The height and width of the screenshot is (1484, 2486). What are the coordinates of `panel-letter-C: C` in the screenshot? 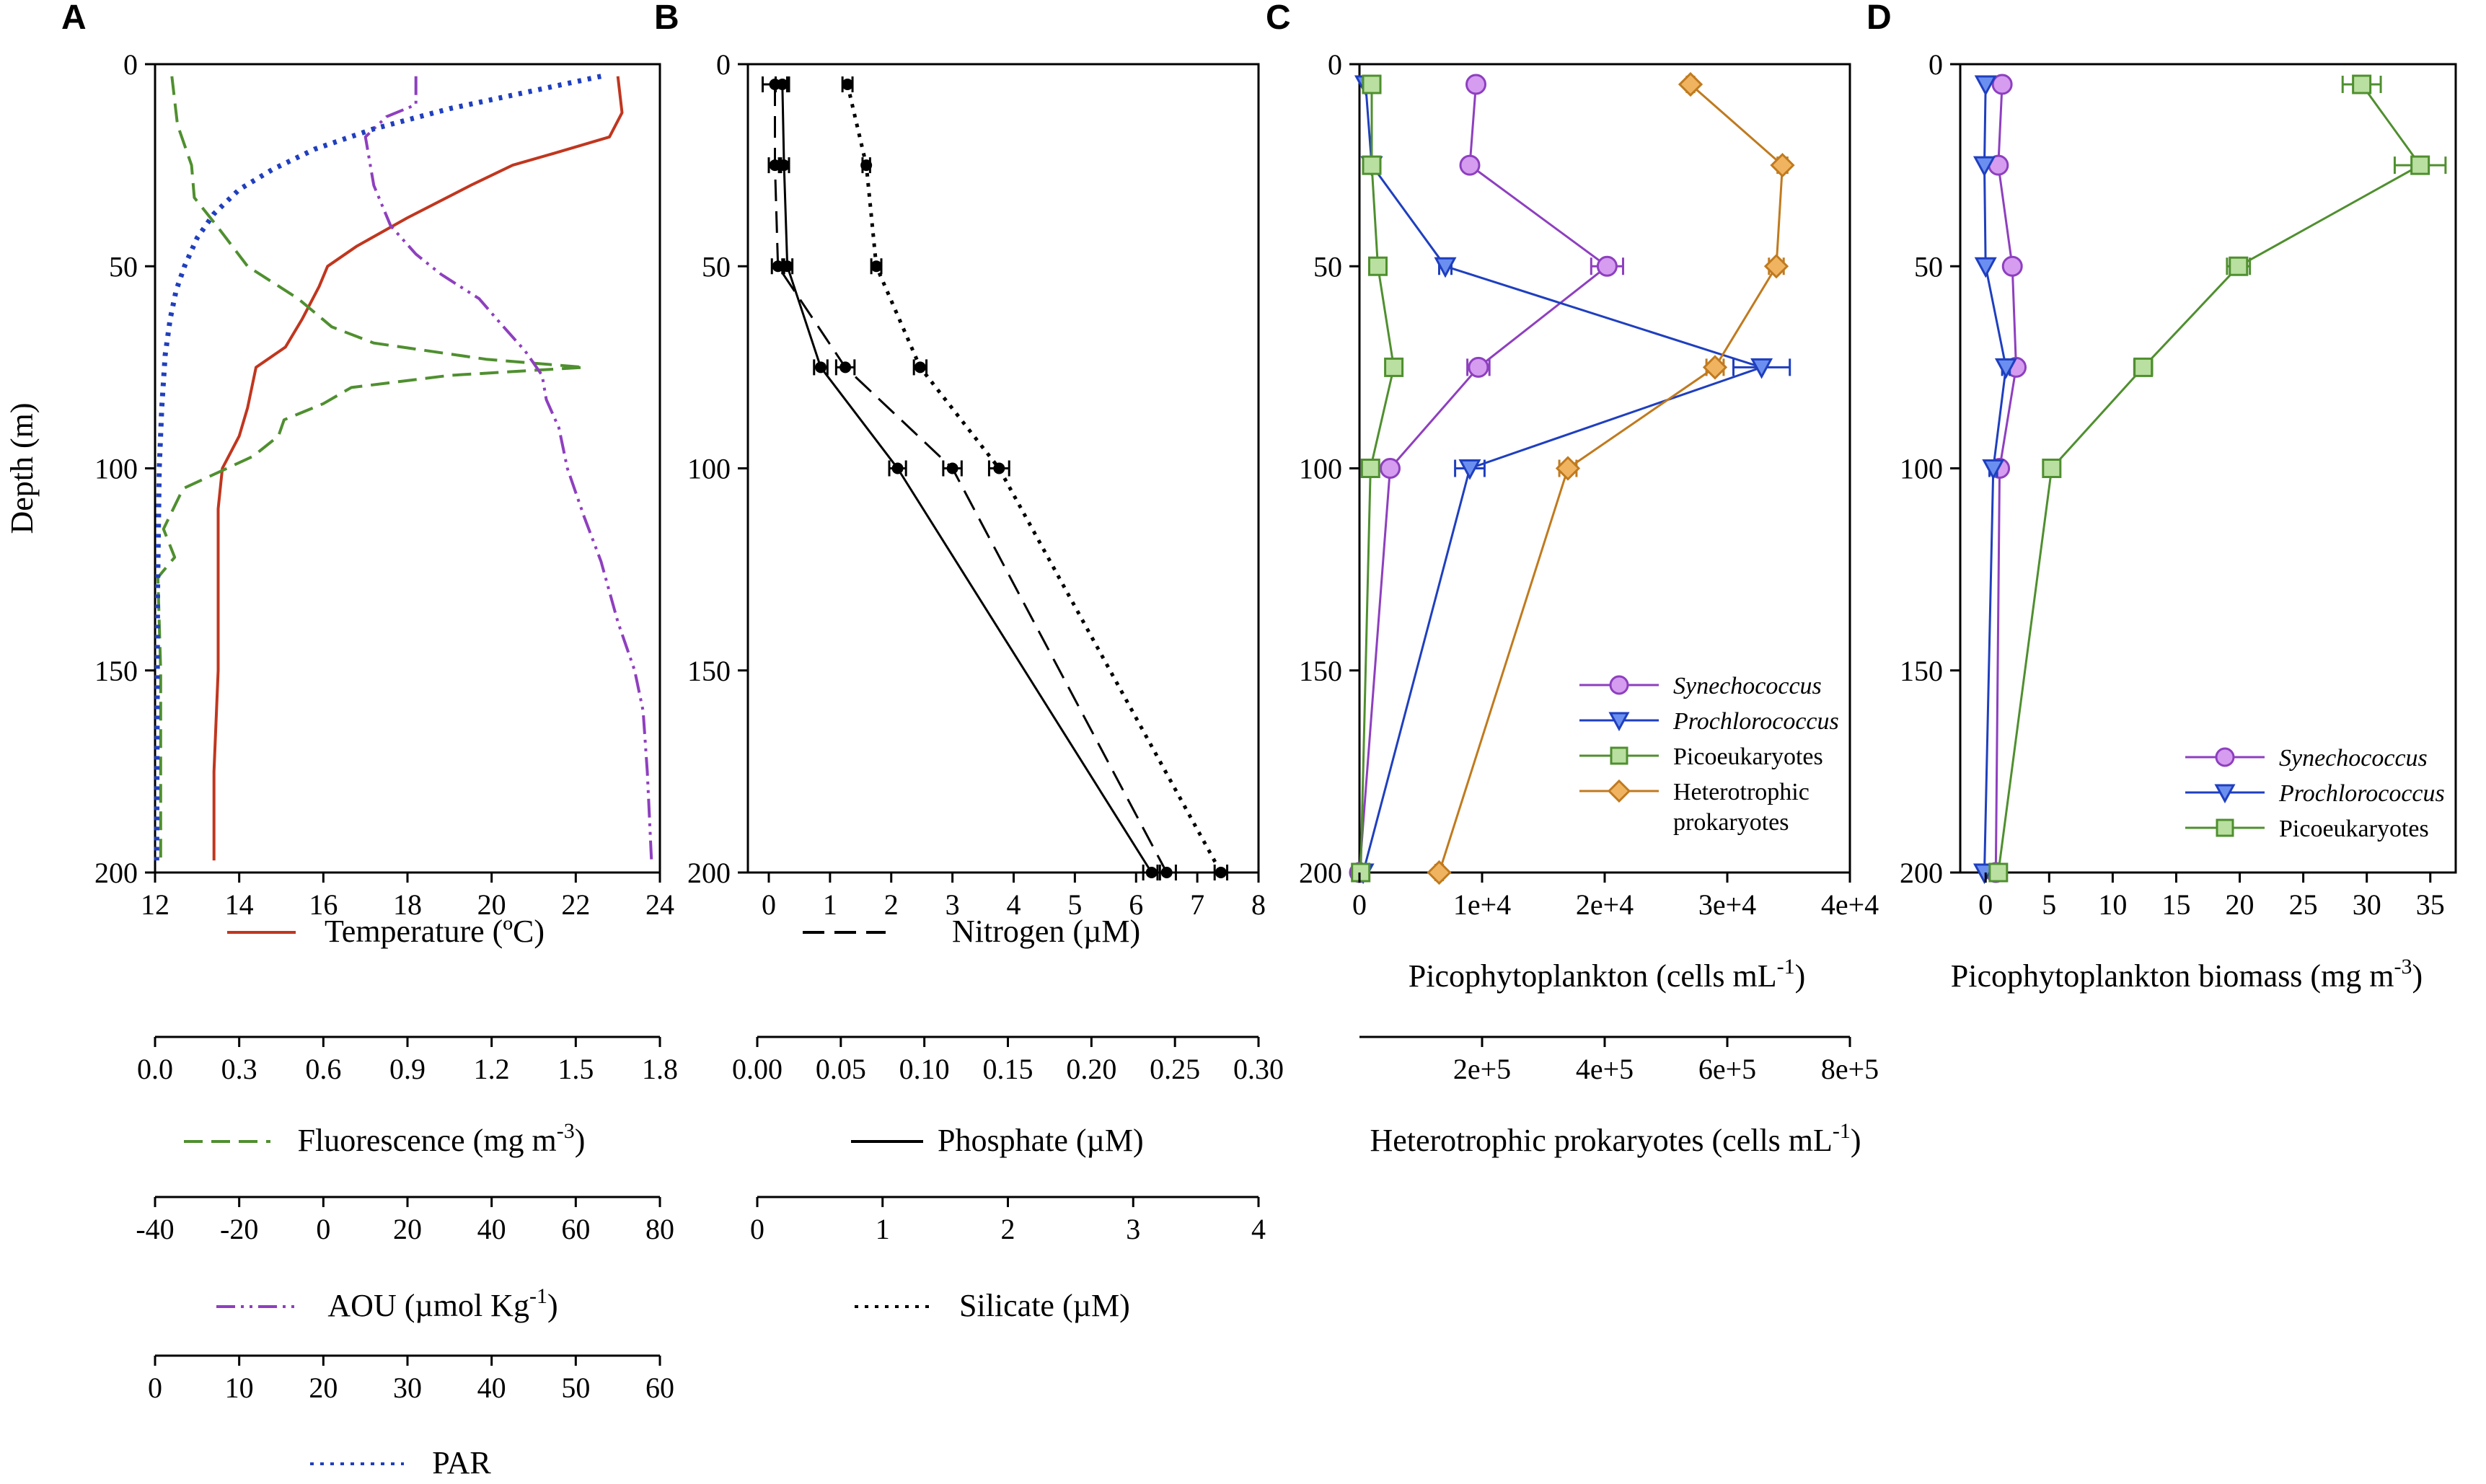 It's located at (1278, 18).